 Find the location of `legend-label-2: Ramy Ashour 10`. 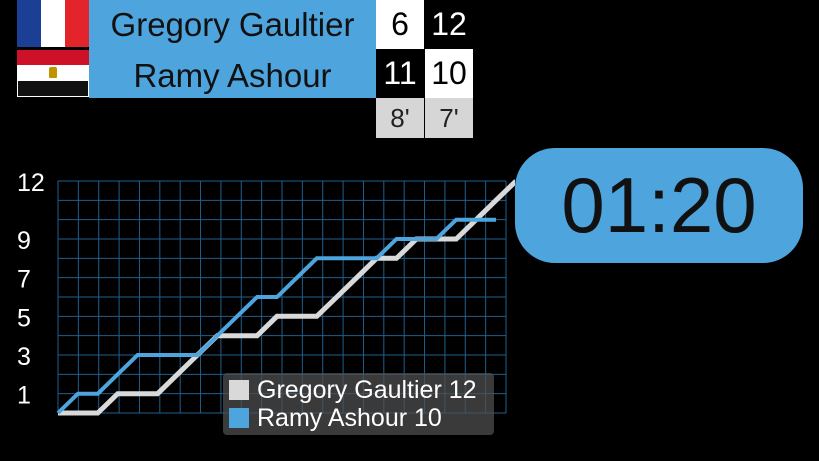

legend-label-2: Ramy Ashour 10 is located at coordinates (349, 417).